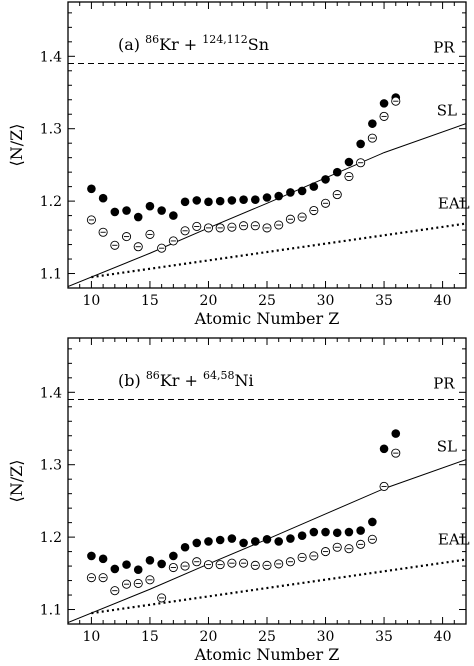  Describe the element at coordinates (278, 586) in the screenshot. I see `reference-line-eal` at that location.